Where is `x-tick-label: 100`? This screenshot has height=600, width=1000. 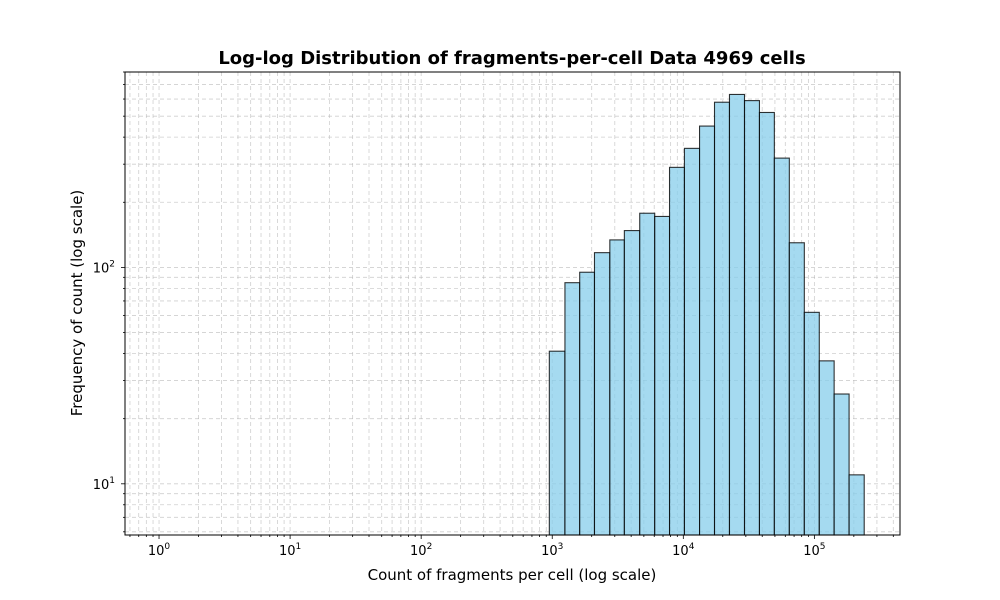
x-tick-label: 100 is located at coordinates (159, 550).